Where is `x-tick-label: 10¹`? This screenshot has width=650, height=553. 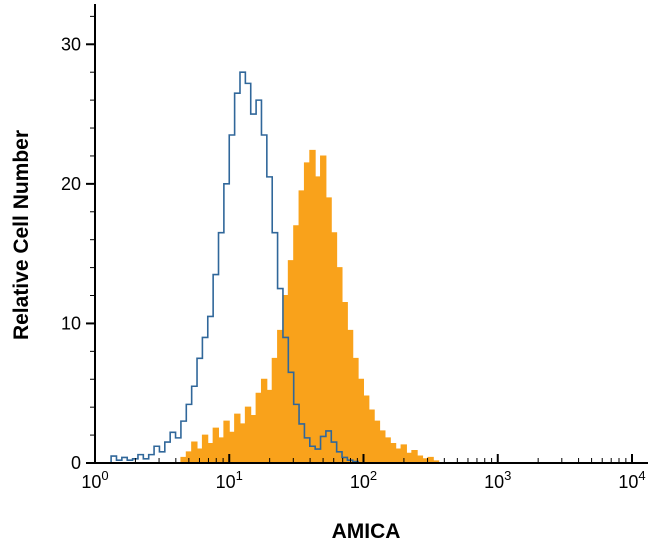 x-tick-label: 10¹ is located at coordinates (229, 480).